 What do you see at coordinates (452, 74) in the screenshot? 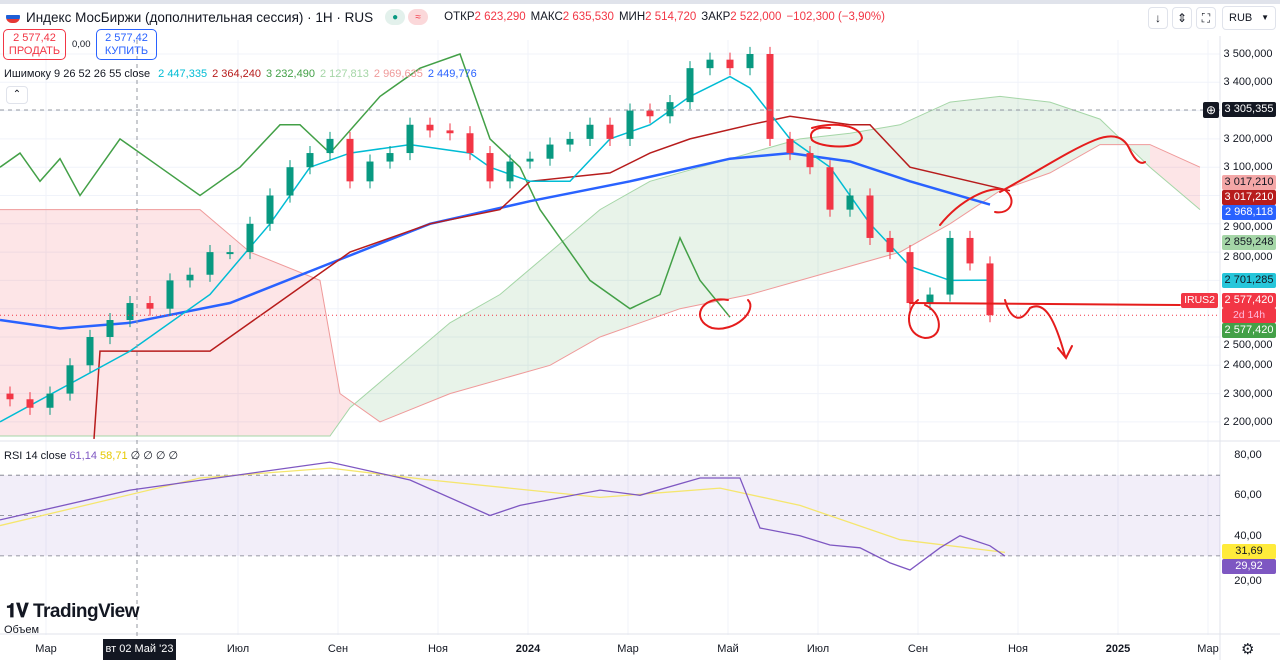
I see `ichimoku-value: 2 449,776` at bounding box center [452, 74].